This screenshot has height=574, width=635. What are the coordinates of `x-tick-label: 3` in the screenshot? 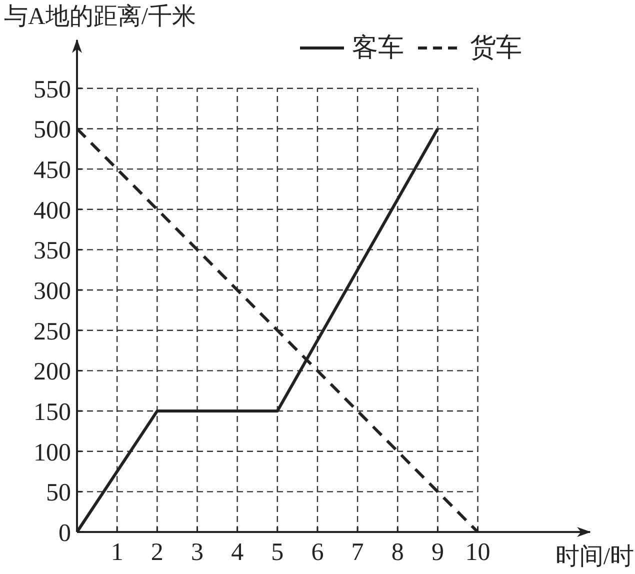 It's located at (197, 552).